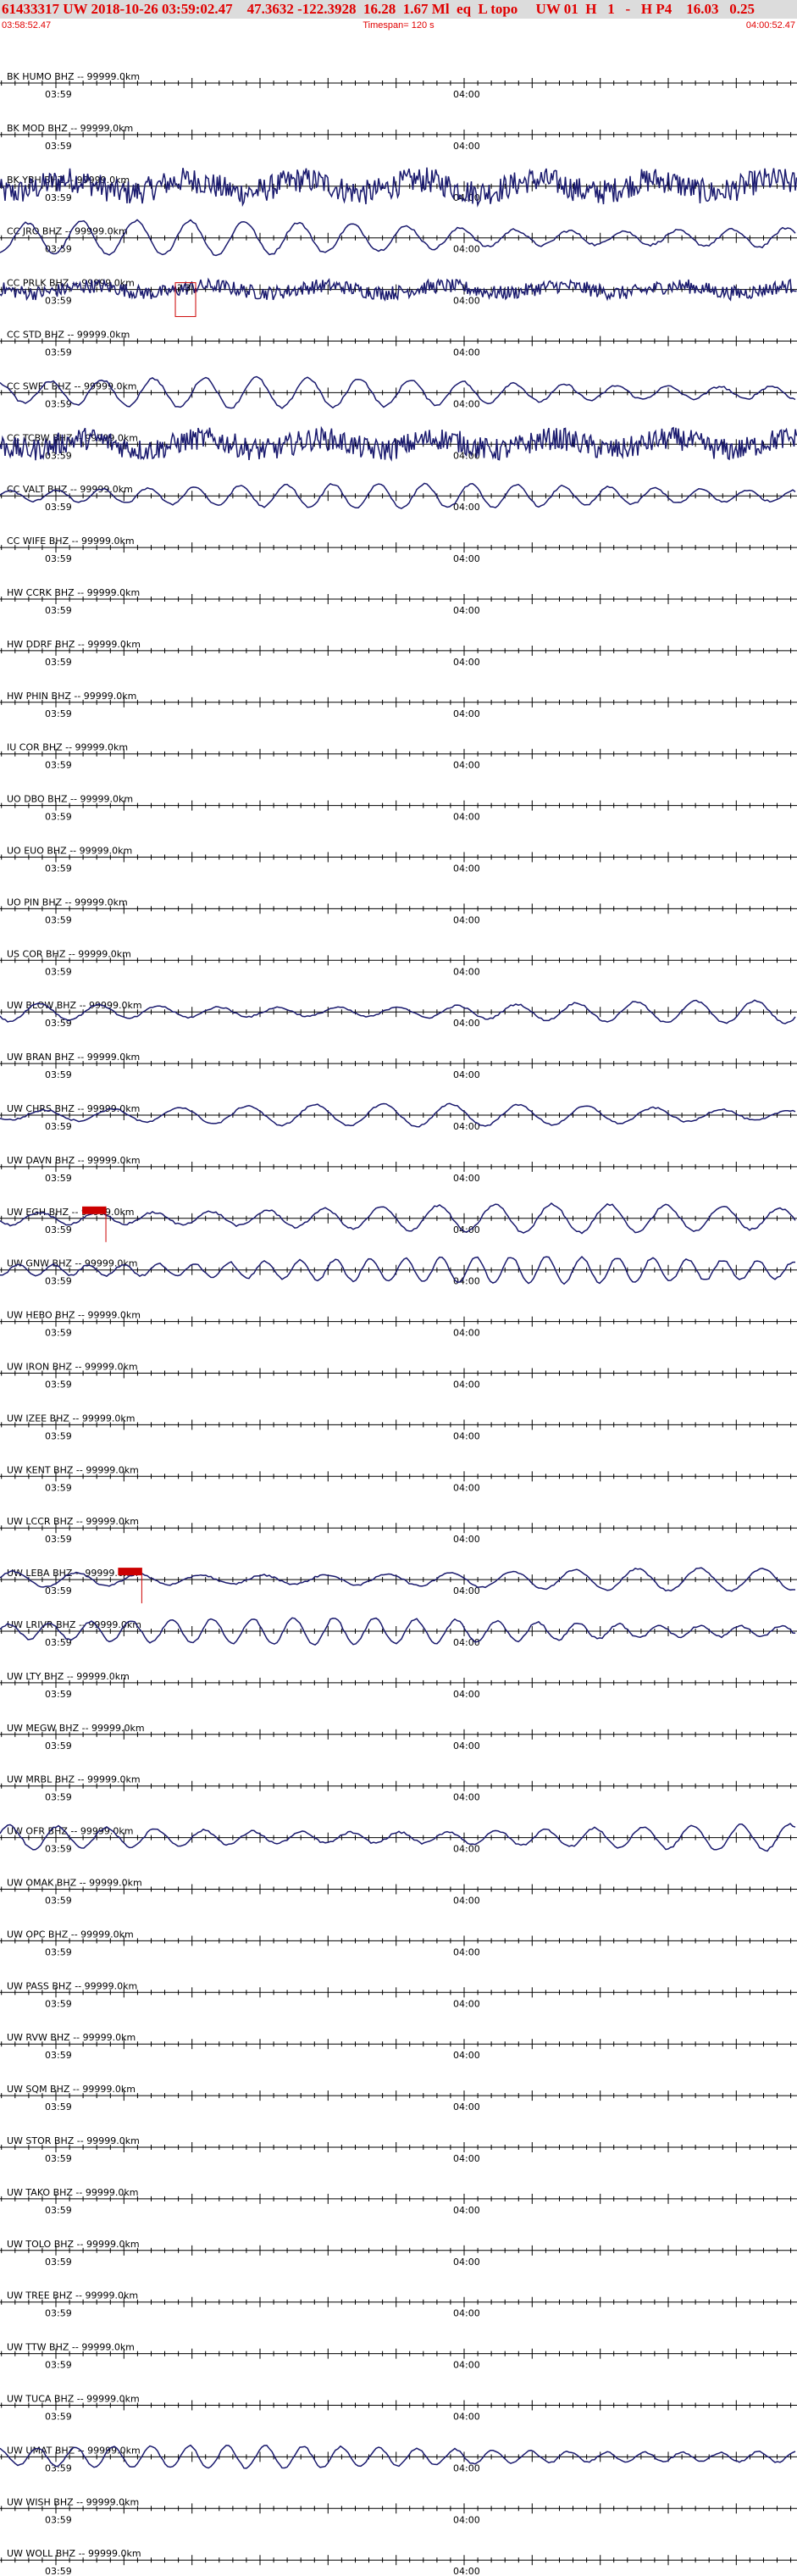 Image resolution: width=797 pixels, height=2576 pixels. I want to click on trace-label: UW GNW BHZ -- 99999.0km, so click(72, 1263).